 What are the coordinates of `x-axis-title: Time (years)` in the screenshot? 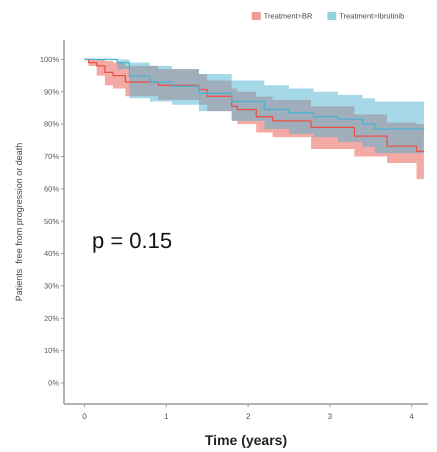 It's located at (246, 440).